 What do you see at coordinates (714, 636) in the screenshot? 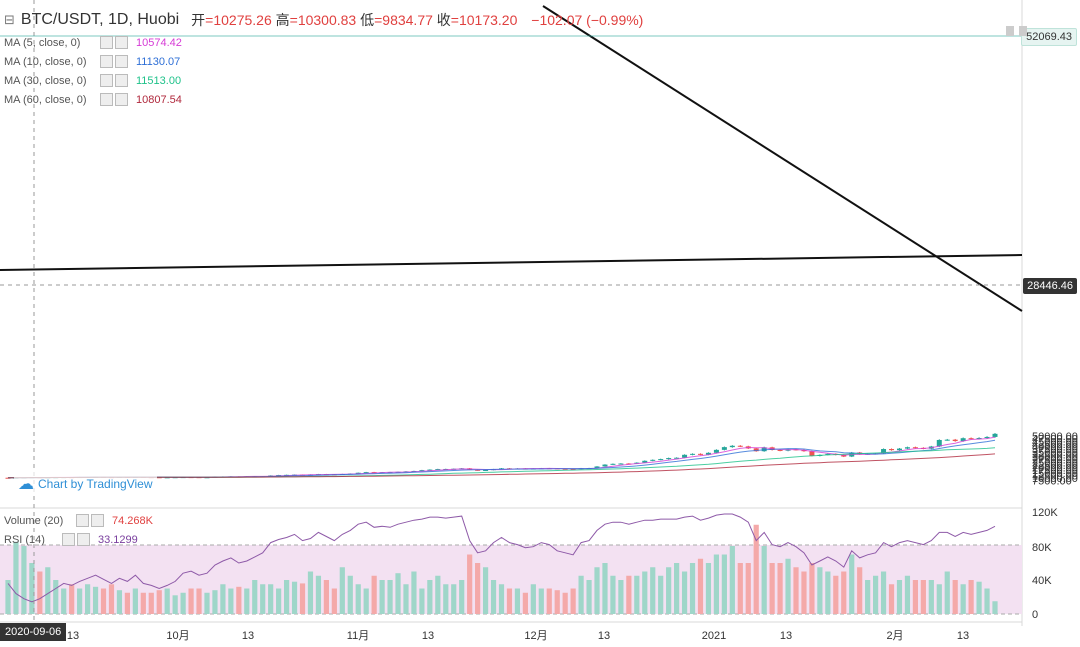
I see `time-tick-label: 2021` at bounding box center [714, 636].